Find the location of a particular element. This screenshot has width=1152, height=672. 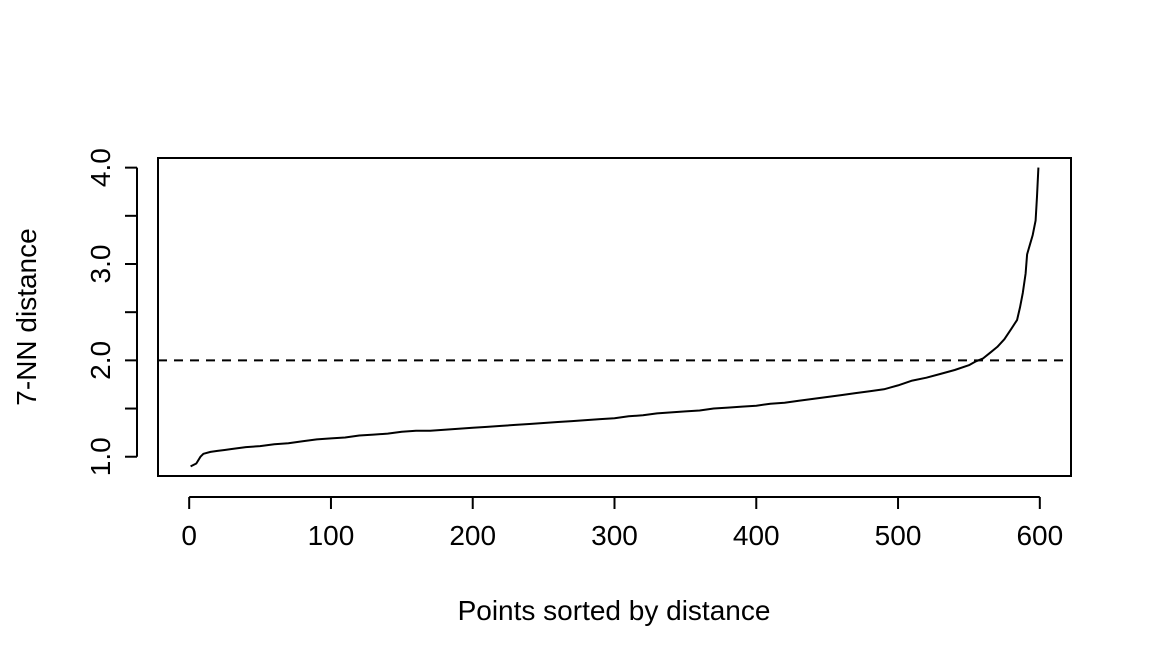

x-tick-label: 400 is located at coordinates (756, 535).